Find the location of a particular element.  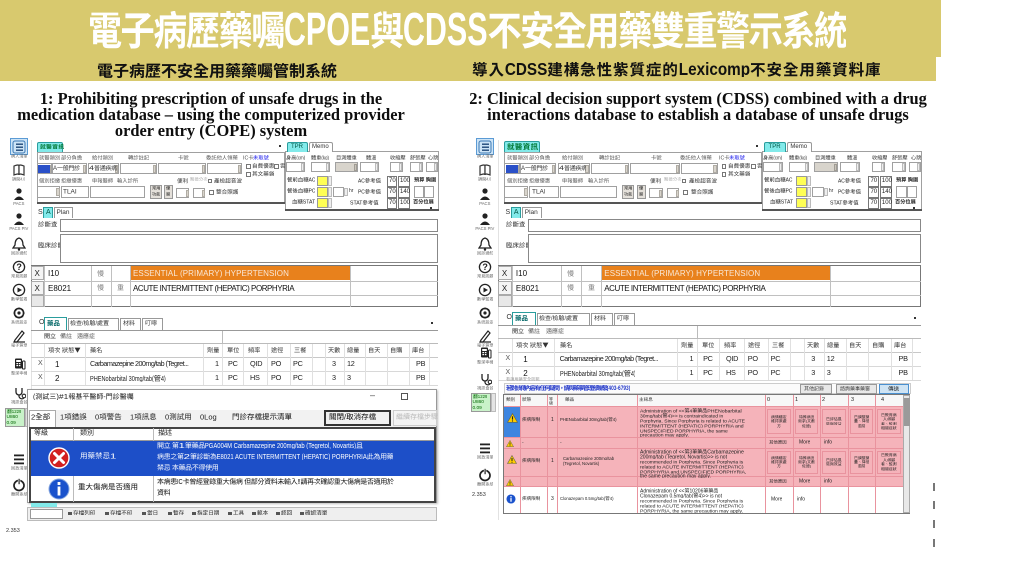

svg-text: 0Log is located at coordinates (208, 417).